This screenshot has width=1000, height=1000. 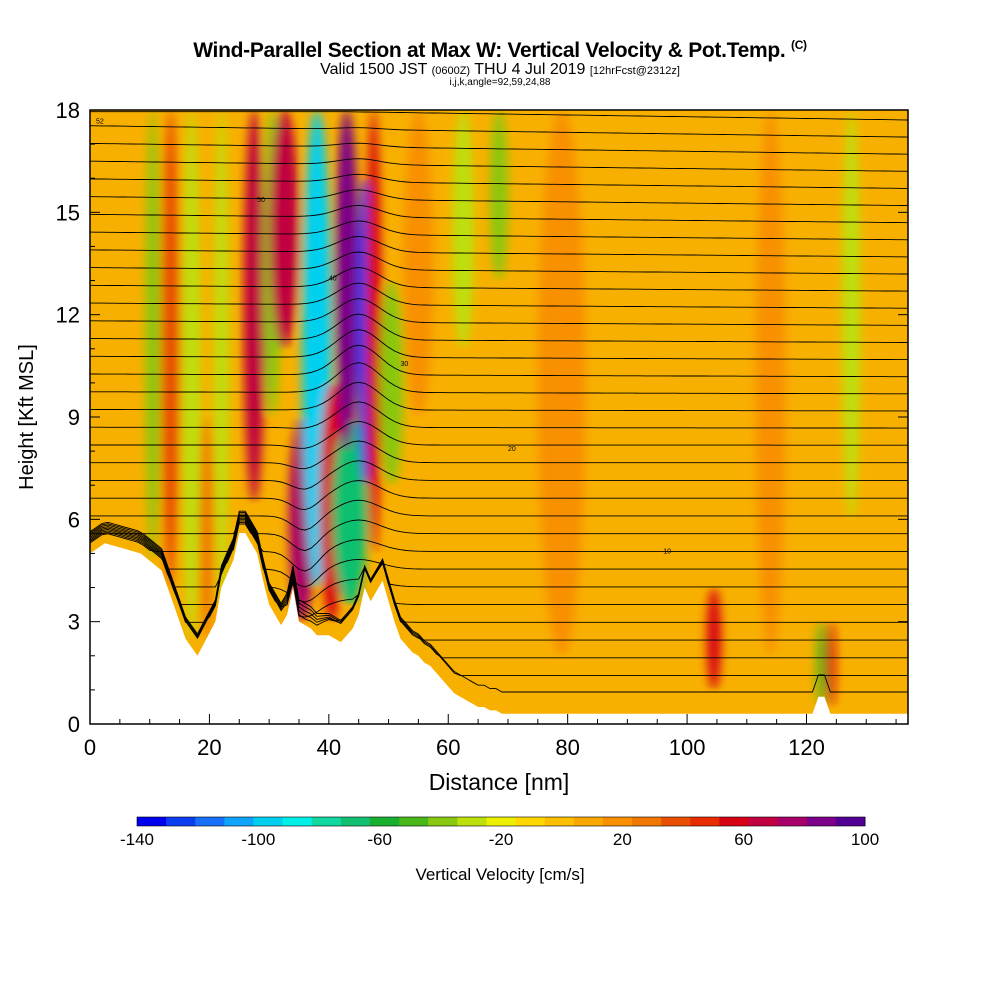 I want to click on colorbar-tick-label: -20, so click(x=501, y=839).